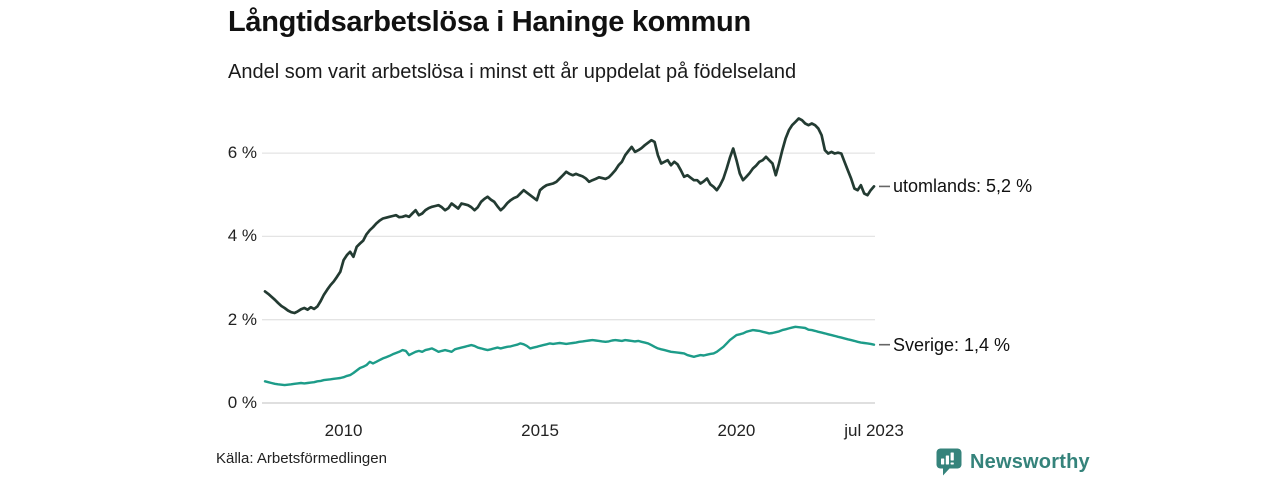 The width and height of the screenshot is (1280, 480). I want to click on newsworthy-logo: Newsworthy, so click(1013, 462).